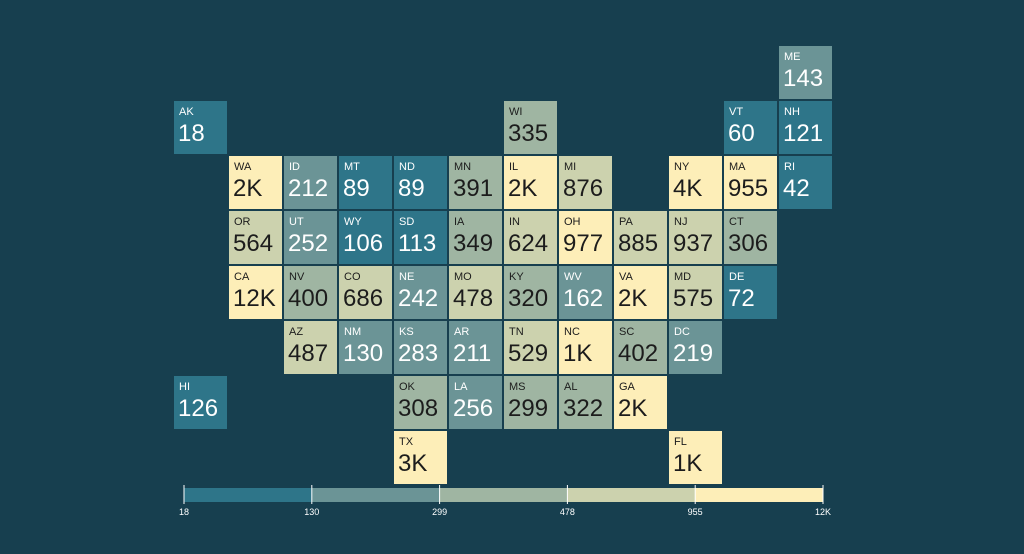 The image size is (1024, 554). I want to click on state-tile-ga: GA 2K, so click(640, 402).